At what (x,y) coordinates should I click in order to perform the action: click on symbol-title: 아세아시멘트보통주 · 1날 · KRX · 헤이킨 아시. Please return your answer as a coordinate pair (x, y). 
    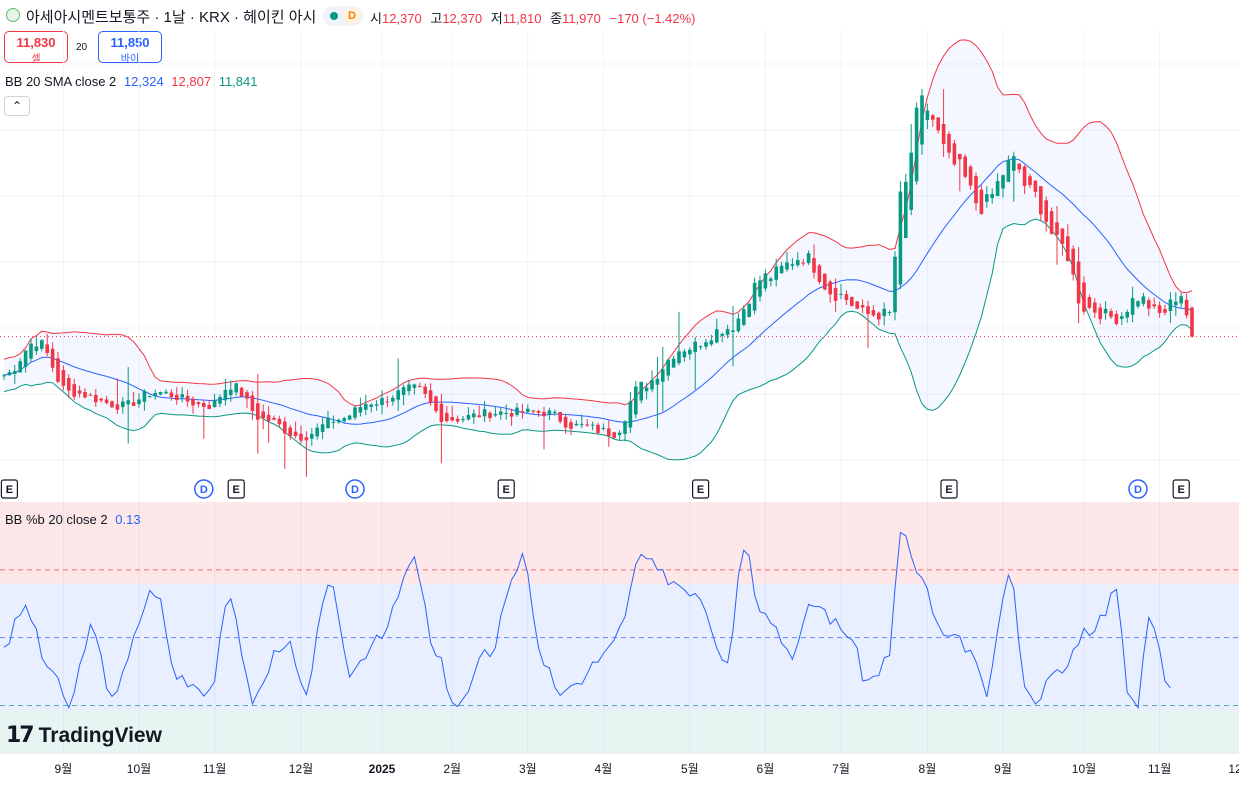
    Looking at the image, I should click on (171, 17).